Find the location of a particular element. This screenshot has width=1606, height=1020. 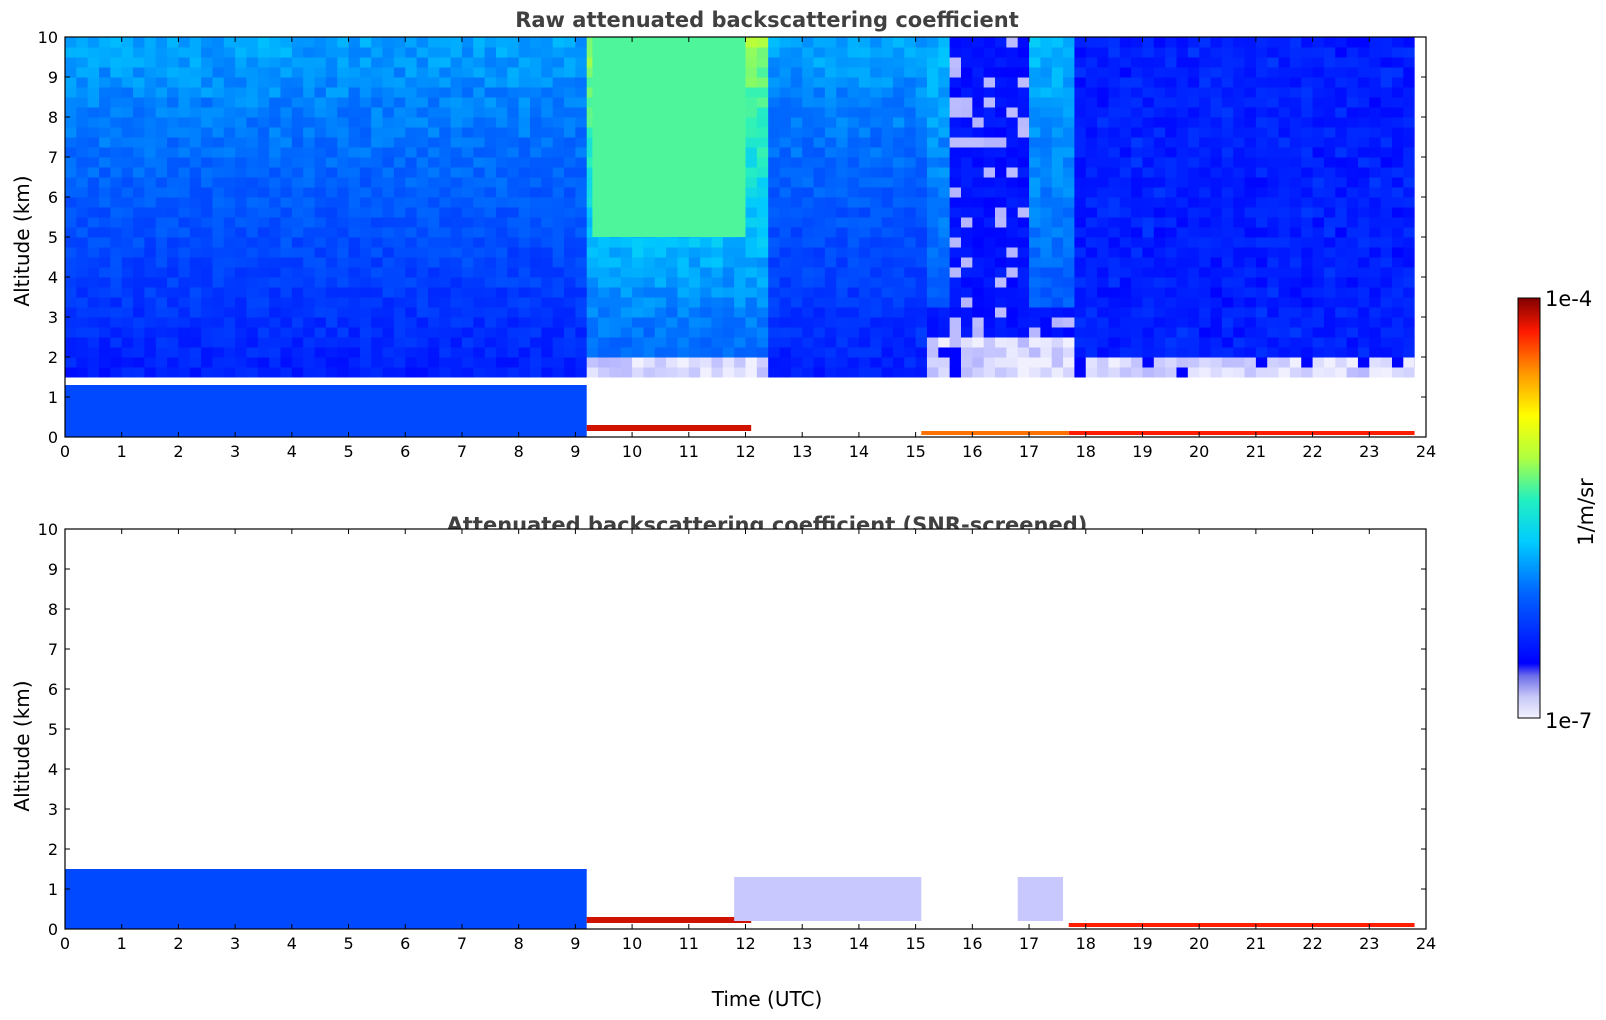

x-tick-label: 10 is located at coordinates (632, 451).